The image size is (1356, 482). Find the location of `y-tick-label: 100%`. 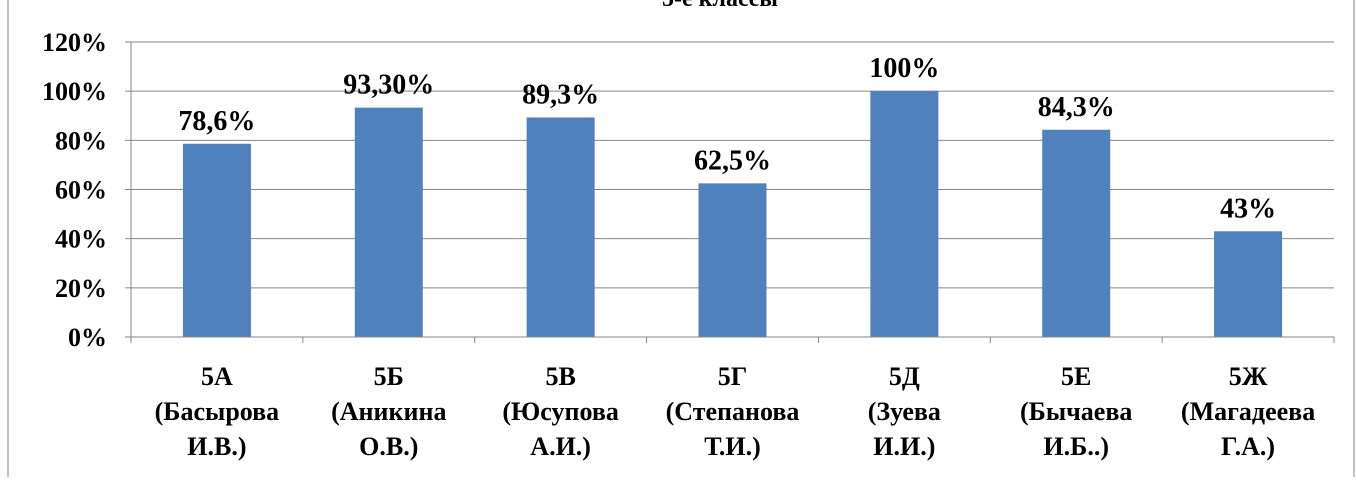

y-tick-label: 100% is located at coordinates (74, 91).